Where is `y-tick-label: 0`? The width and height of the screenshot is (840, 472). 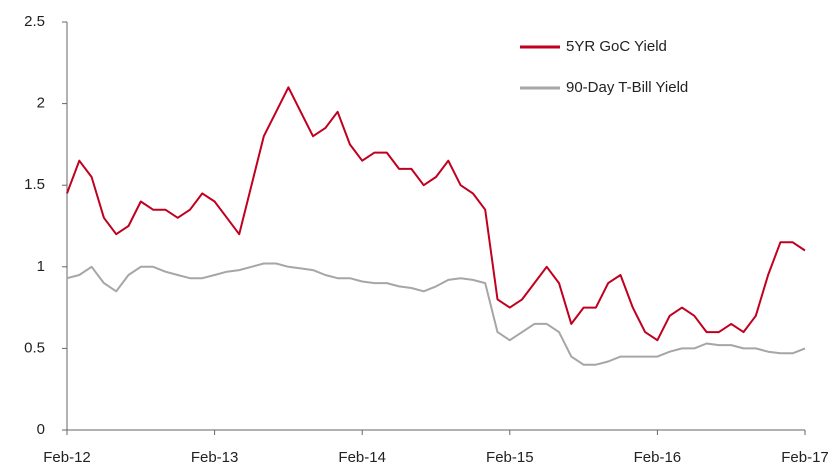
y-tick-label: 0 is located at coordinates (41, 429).